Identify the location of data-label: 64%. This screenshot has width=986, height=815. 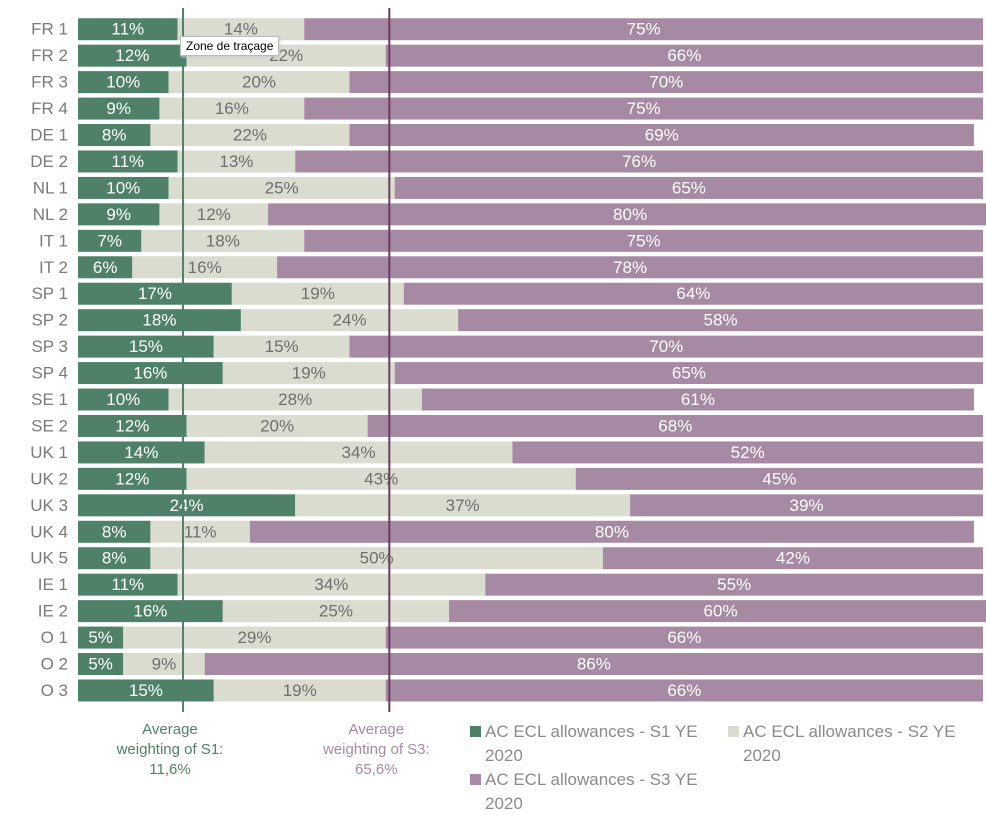
(693, 293).